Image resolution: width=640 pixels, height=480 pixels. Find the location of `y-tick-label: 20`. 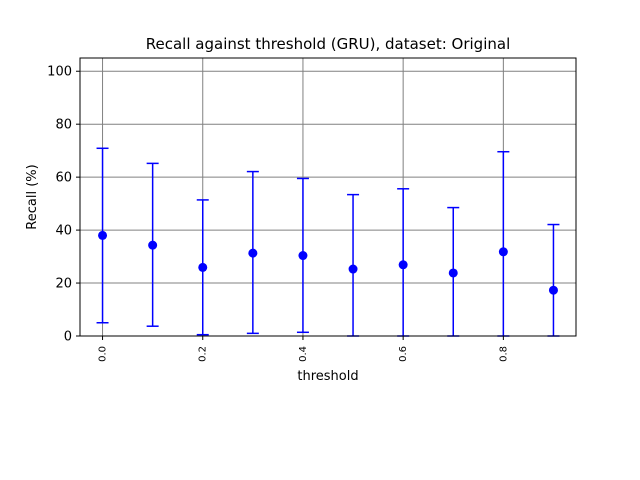

y-tick-label: 20 is located at coordinates (63, 284).